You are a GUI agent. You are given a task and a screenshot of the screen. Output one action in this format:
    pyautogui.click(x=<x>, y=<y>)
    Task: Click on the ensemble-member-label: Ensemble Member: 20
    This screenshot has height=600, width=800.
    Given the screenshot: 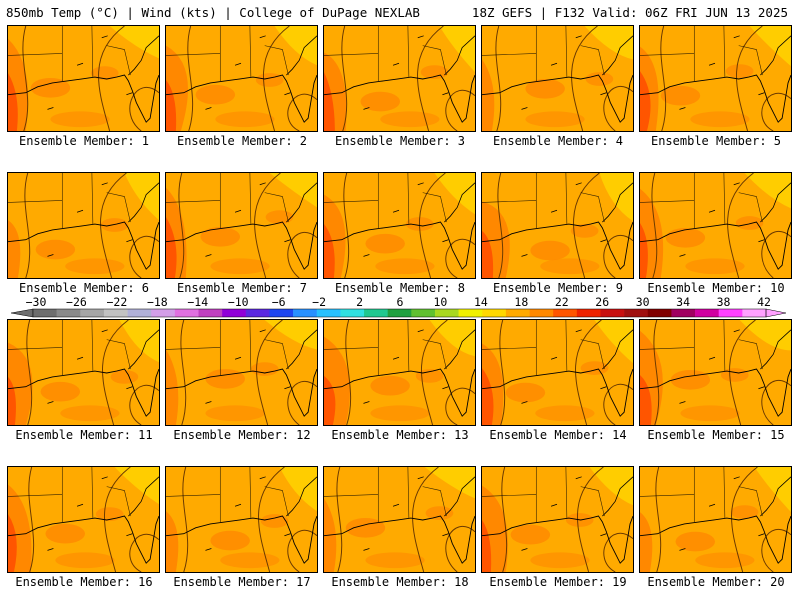 What is the action you would take?
    pyautogui.click(x=716, y=582)
    